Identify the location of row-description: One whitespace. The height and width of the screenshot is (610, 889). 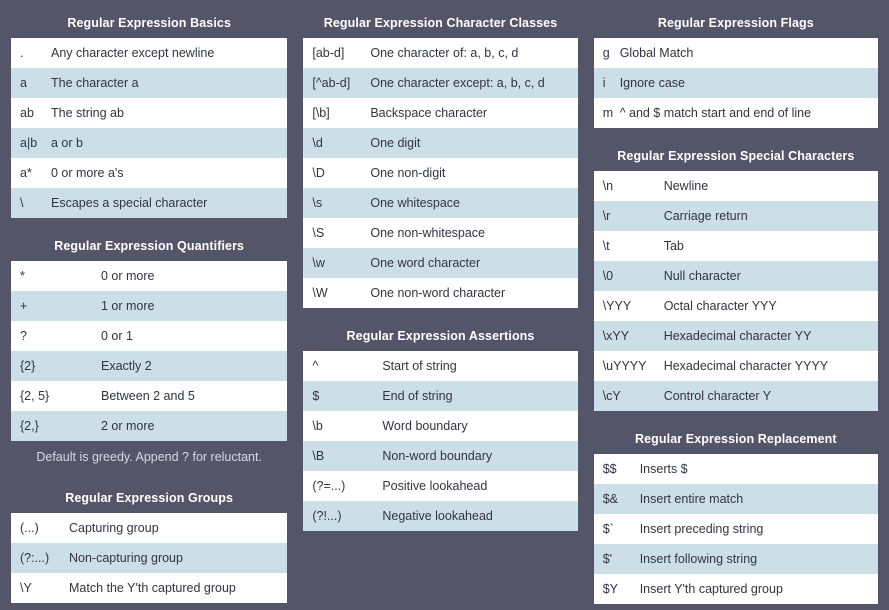
(415, 203).